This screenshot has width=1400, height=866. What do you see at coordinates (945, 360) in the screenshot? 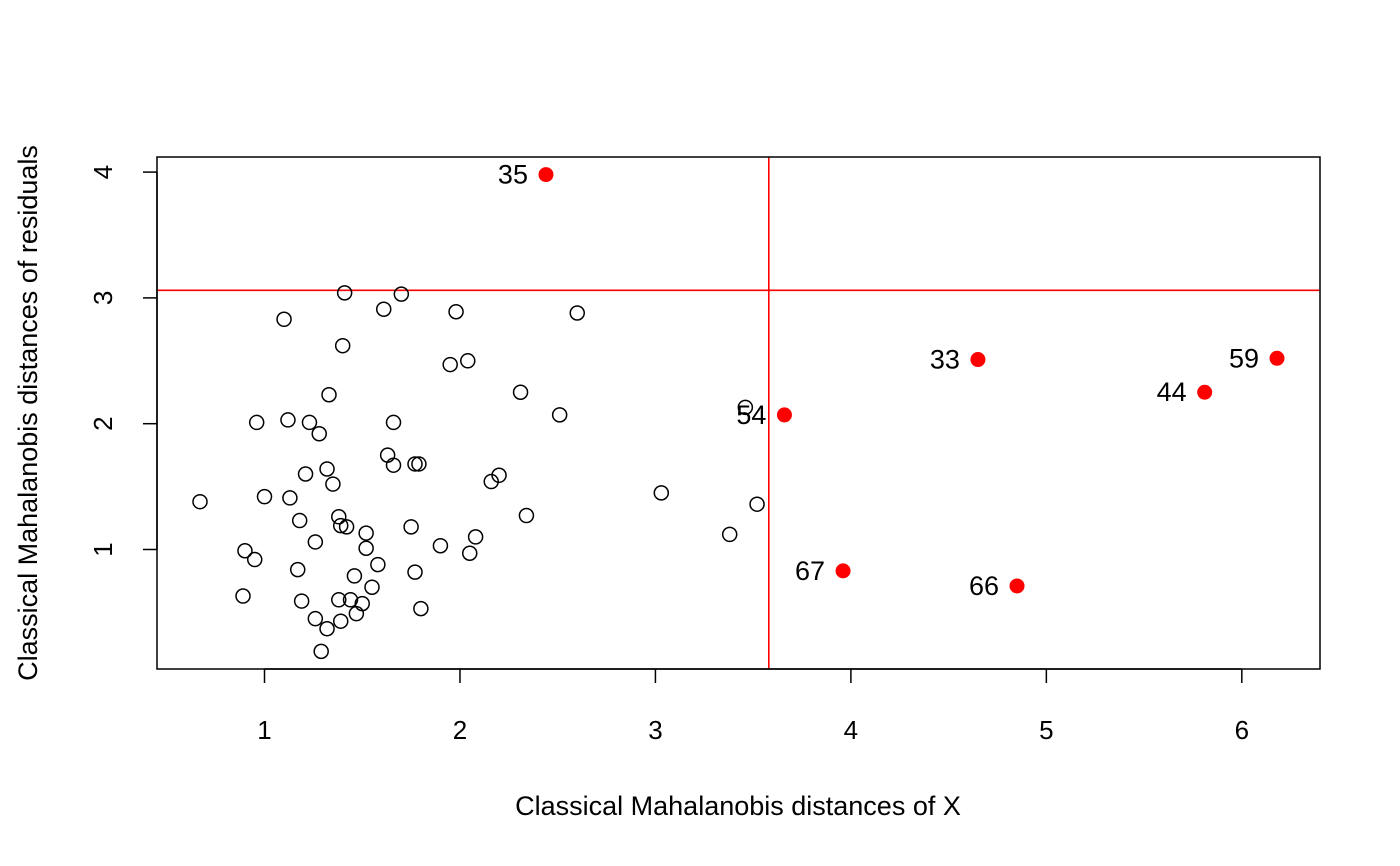
I see `outlier-label: 33` at bounding box center [945, 360].